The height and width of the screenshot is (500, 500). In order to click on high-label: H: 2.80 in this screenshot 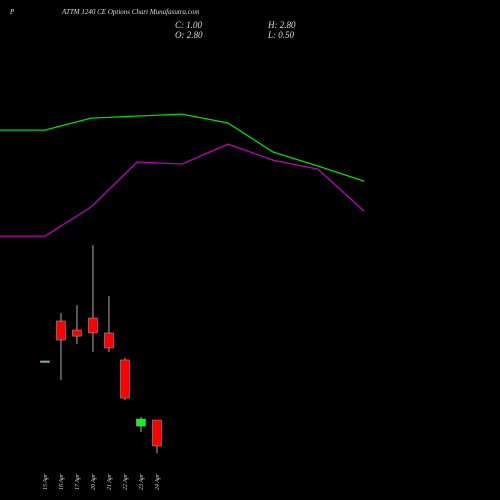, I will do `click(281, 25)`.